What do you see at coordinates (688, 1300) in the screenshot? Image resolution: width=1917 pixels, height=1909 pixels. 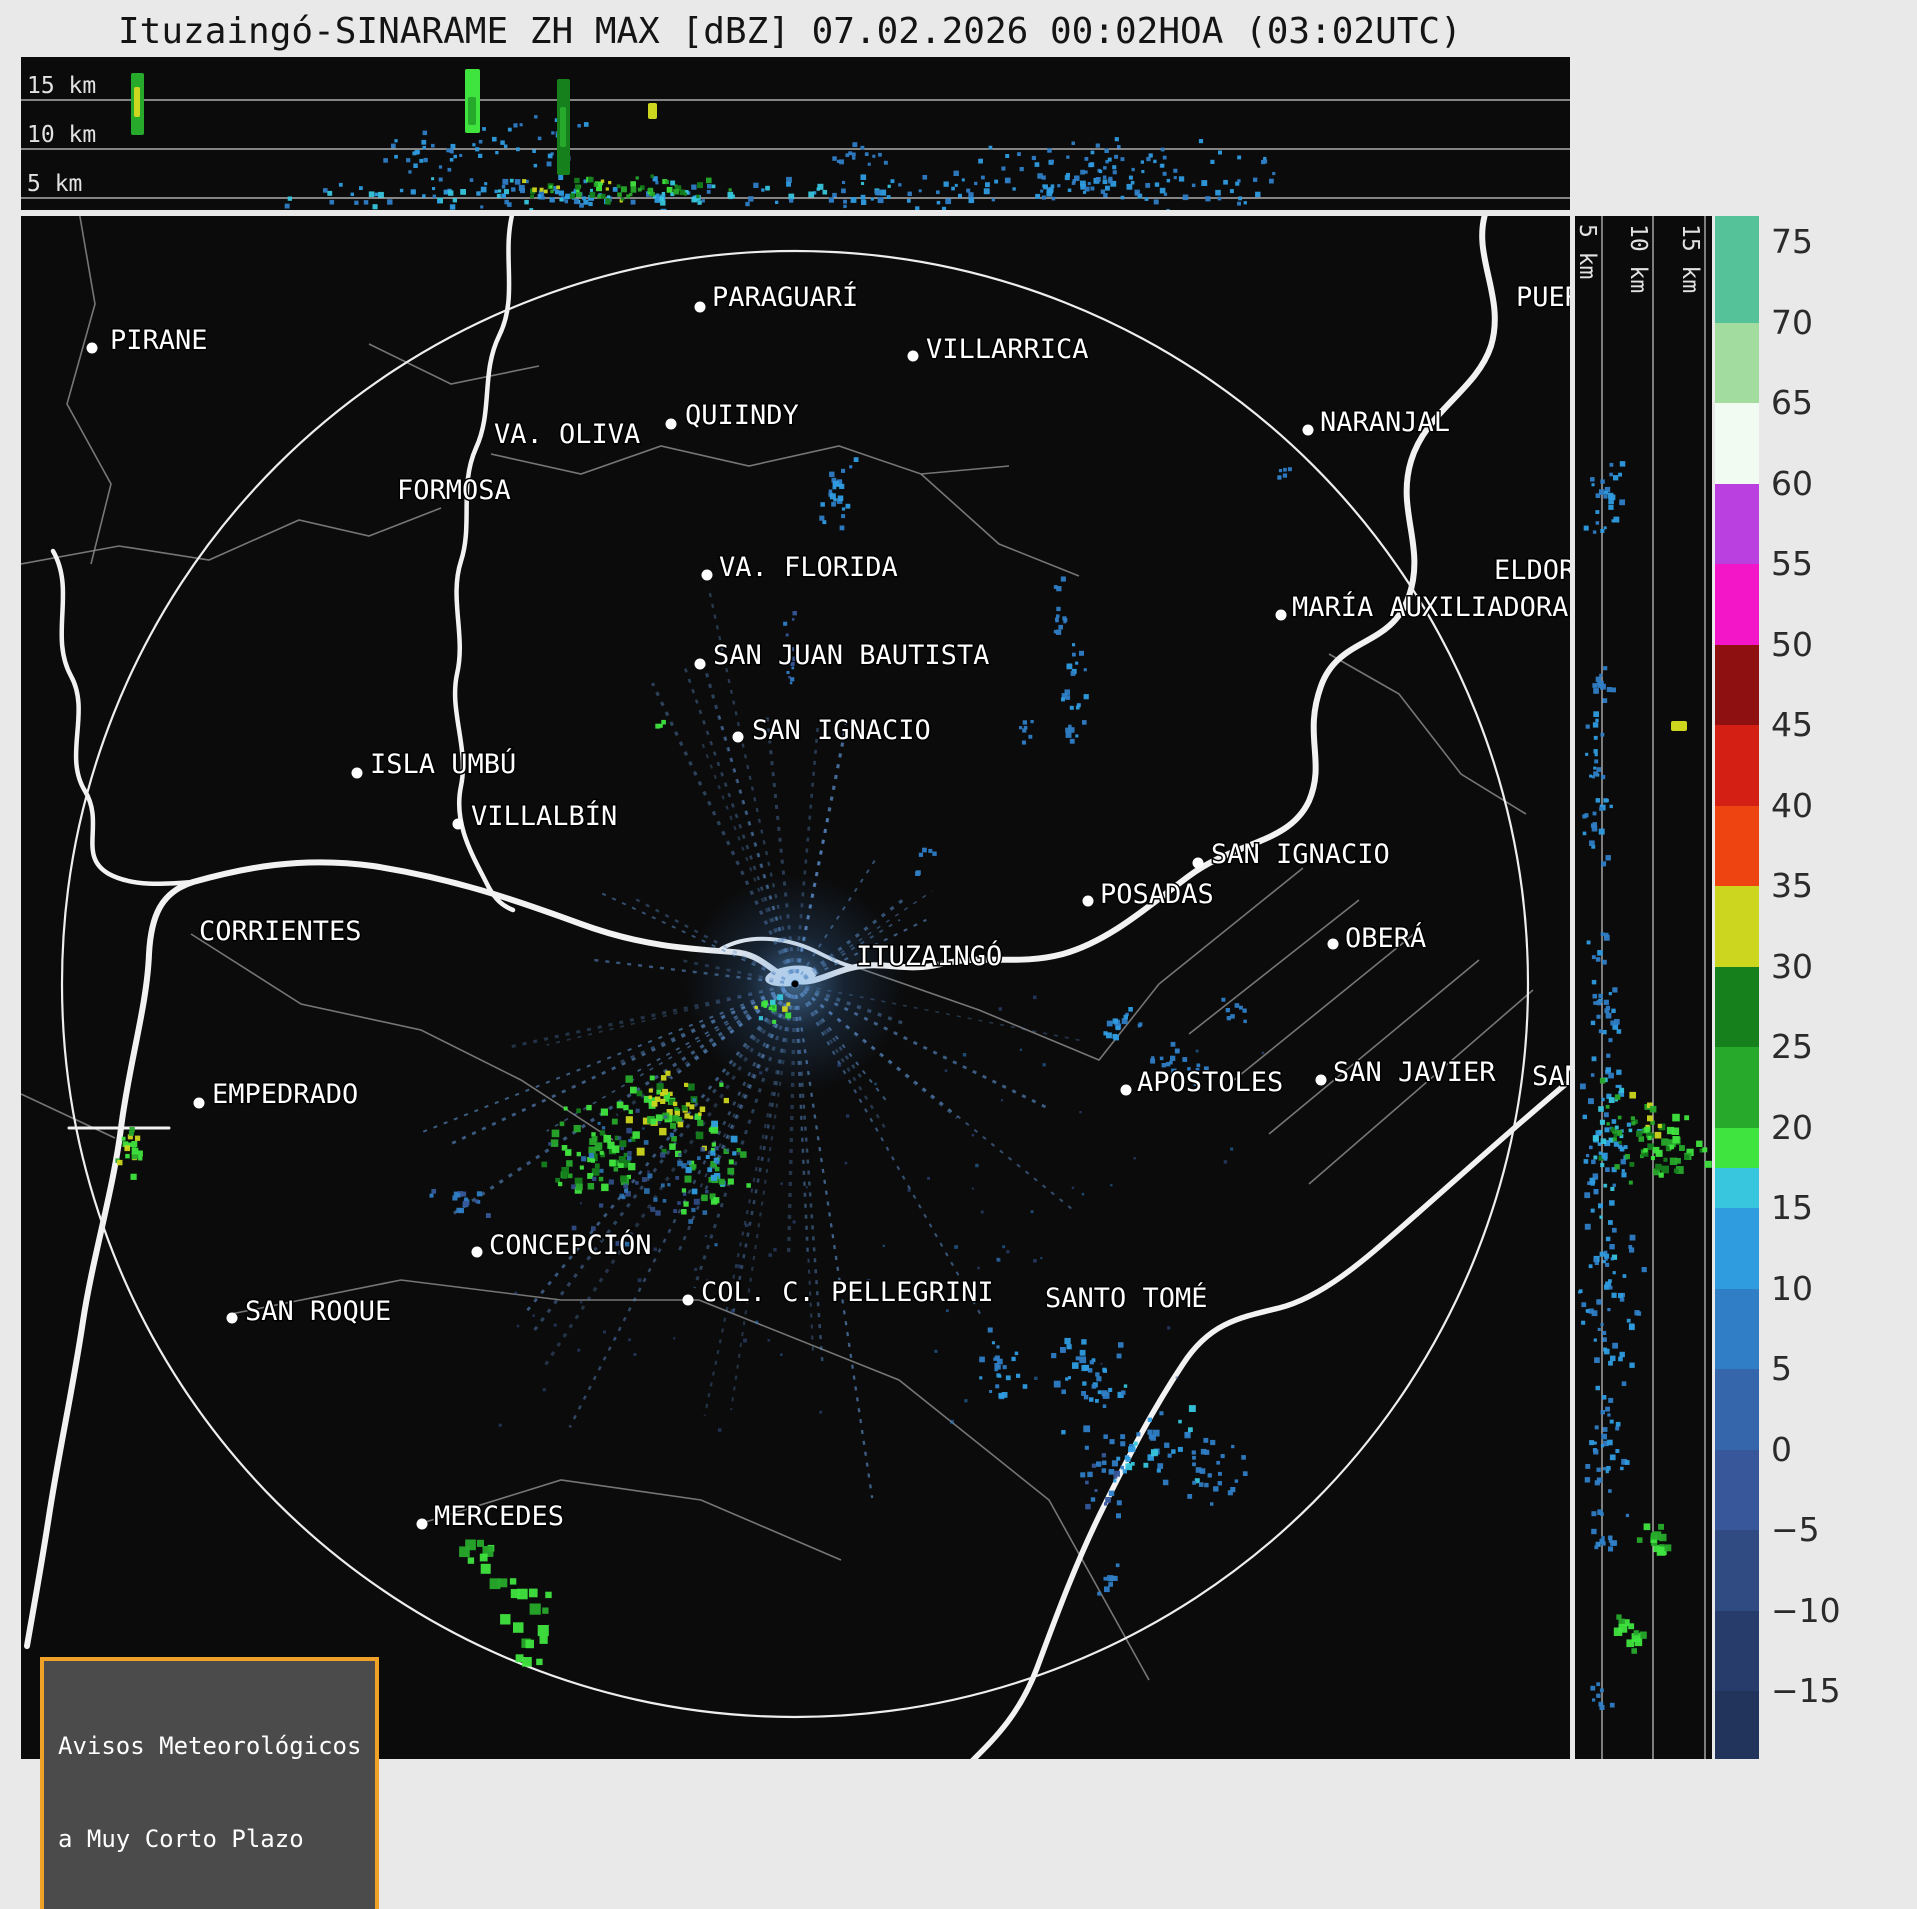 I see `city-dot` at bounding box center [688, 1300].